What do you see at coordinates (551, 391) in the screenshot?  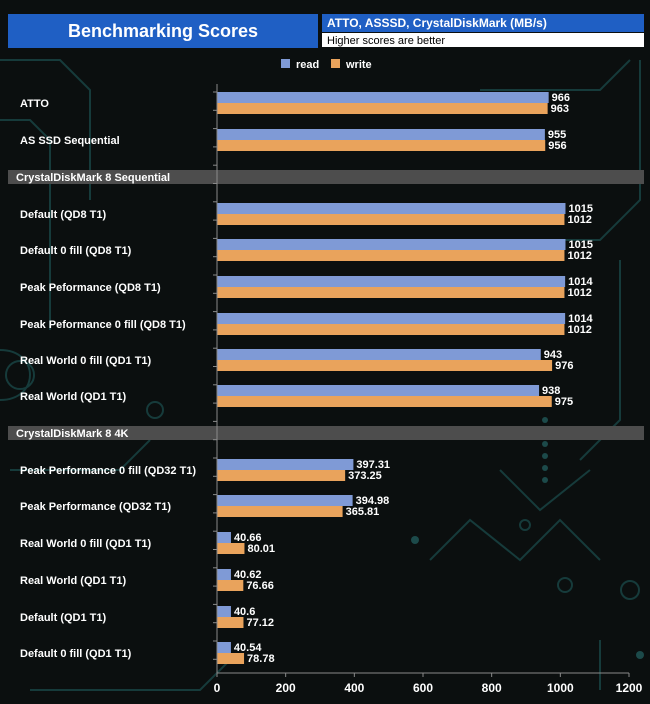 I see `data-label-read: 938` at bounding box center [551, 391].